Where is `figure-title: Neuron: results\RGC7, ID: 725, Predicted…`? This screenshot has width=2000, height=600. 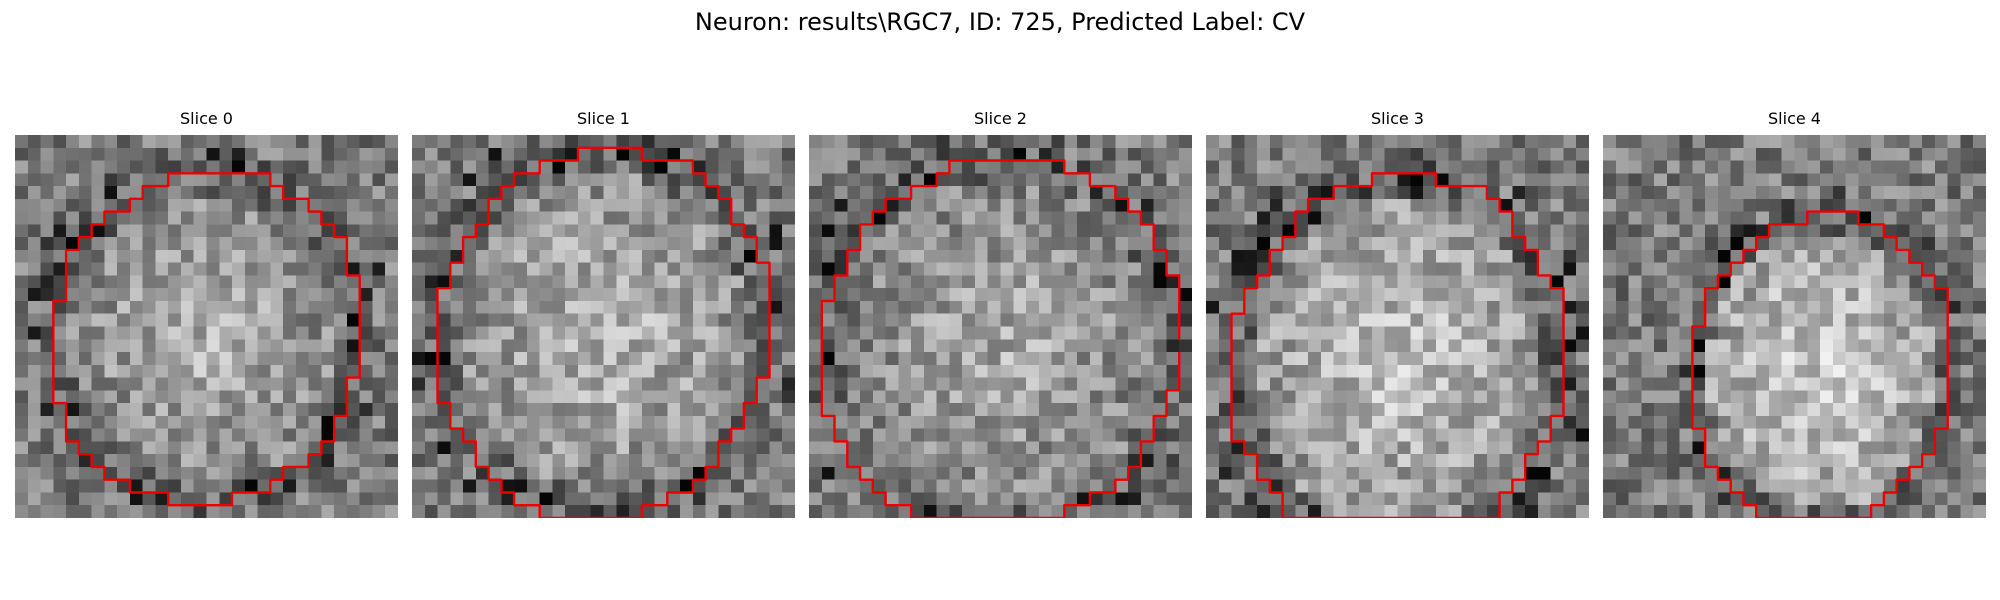
figure-title: Neuron: results\RGC7, ID: 725, Predicted… is located at coordinates (1000, 22).